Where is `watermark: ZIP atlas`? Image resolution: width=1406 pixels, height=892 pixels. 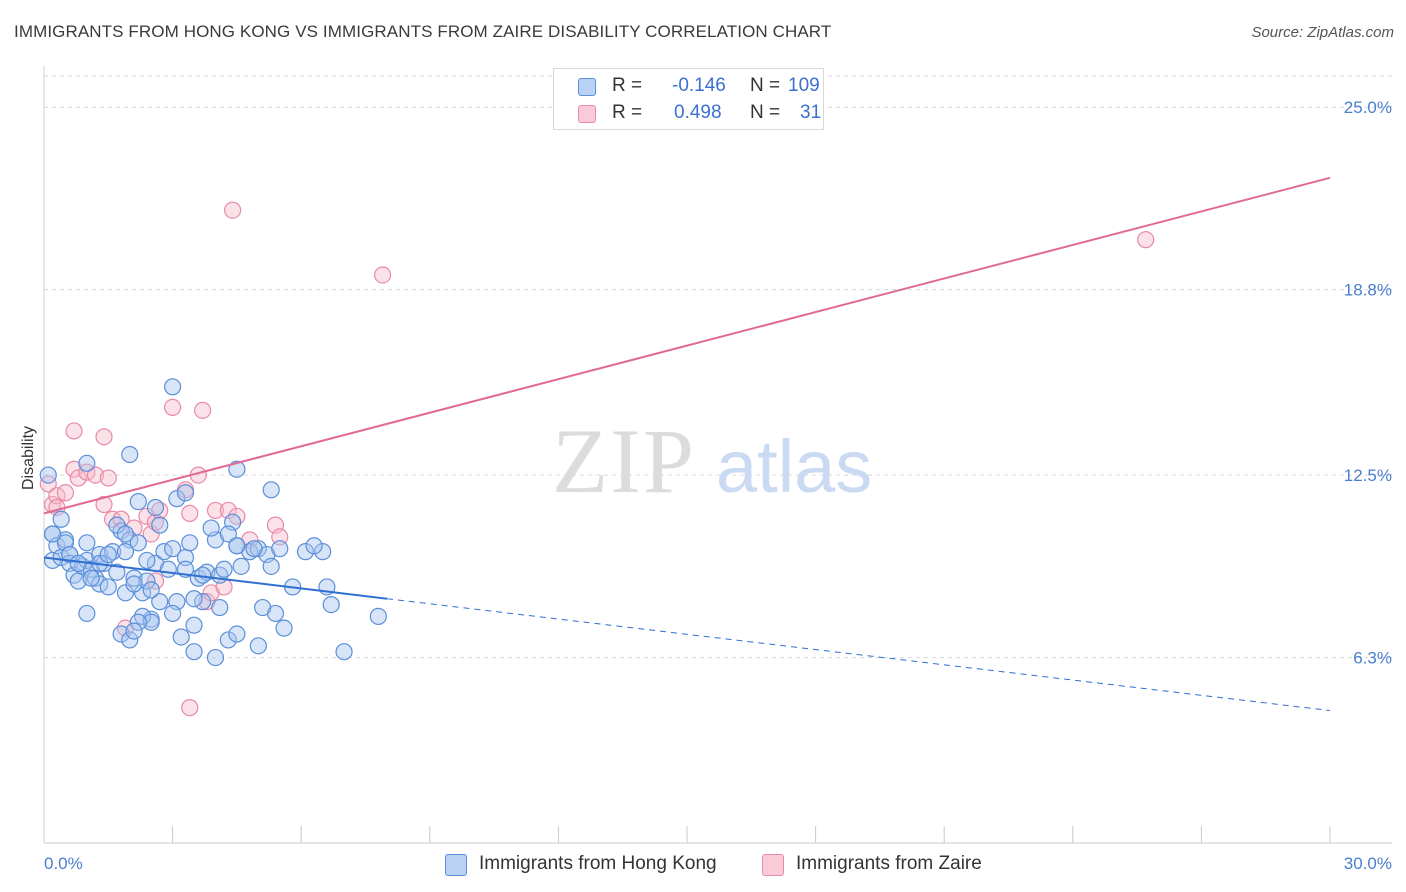 watermark: ZIP atlas is located at coordinates (712, 461).